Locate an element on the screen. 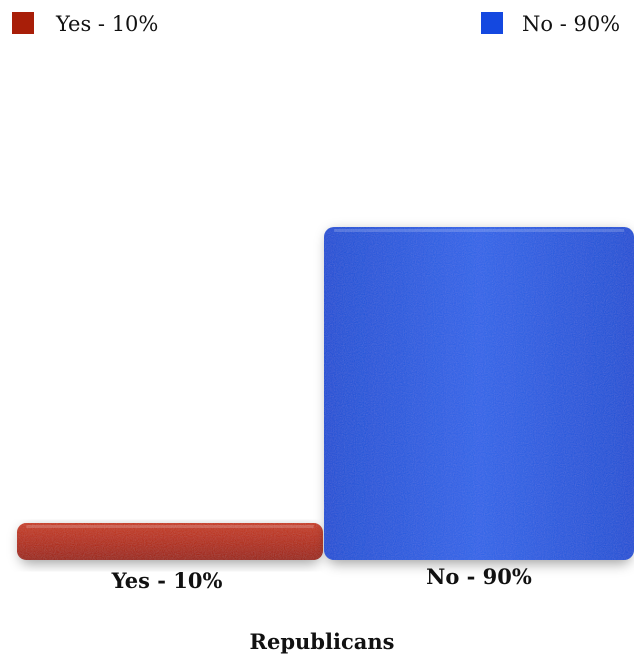 The image size is (634, 660). bar-label-yes: Yes - 10% is located at coordinates (167, 580).